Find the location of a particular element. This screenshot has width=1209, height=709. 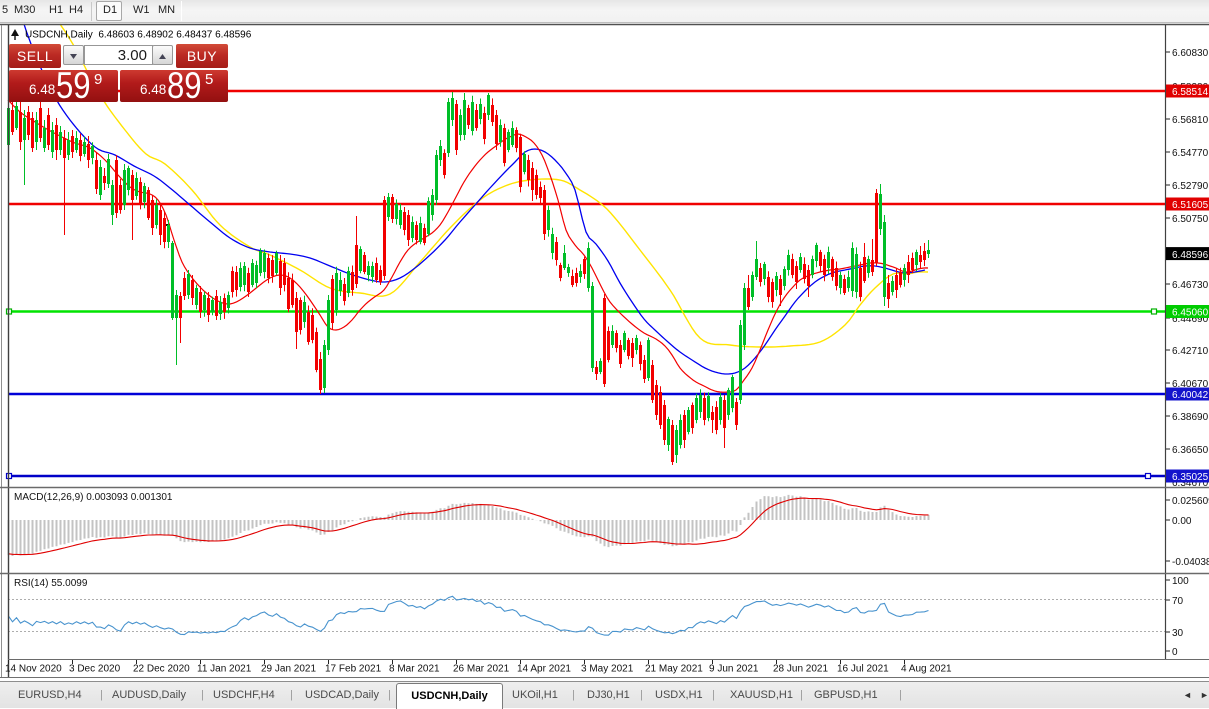

svg-text: 6.44690 is located at coordinates (1190, 319).